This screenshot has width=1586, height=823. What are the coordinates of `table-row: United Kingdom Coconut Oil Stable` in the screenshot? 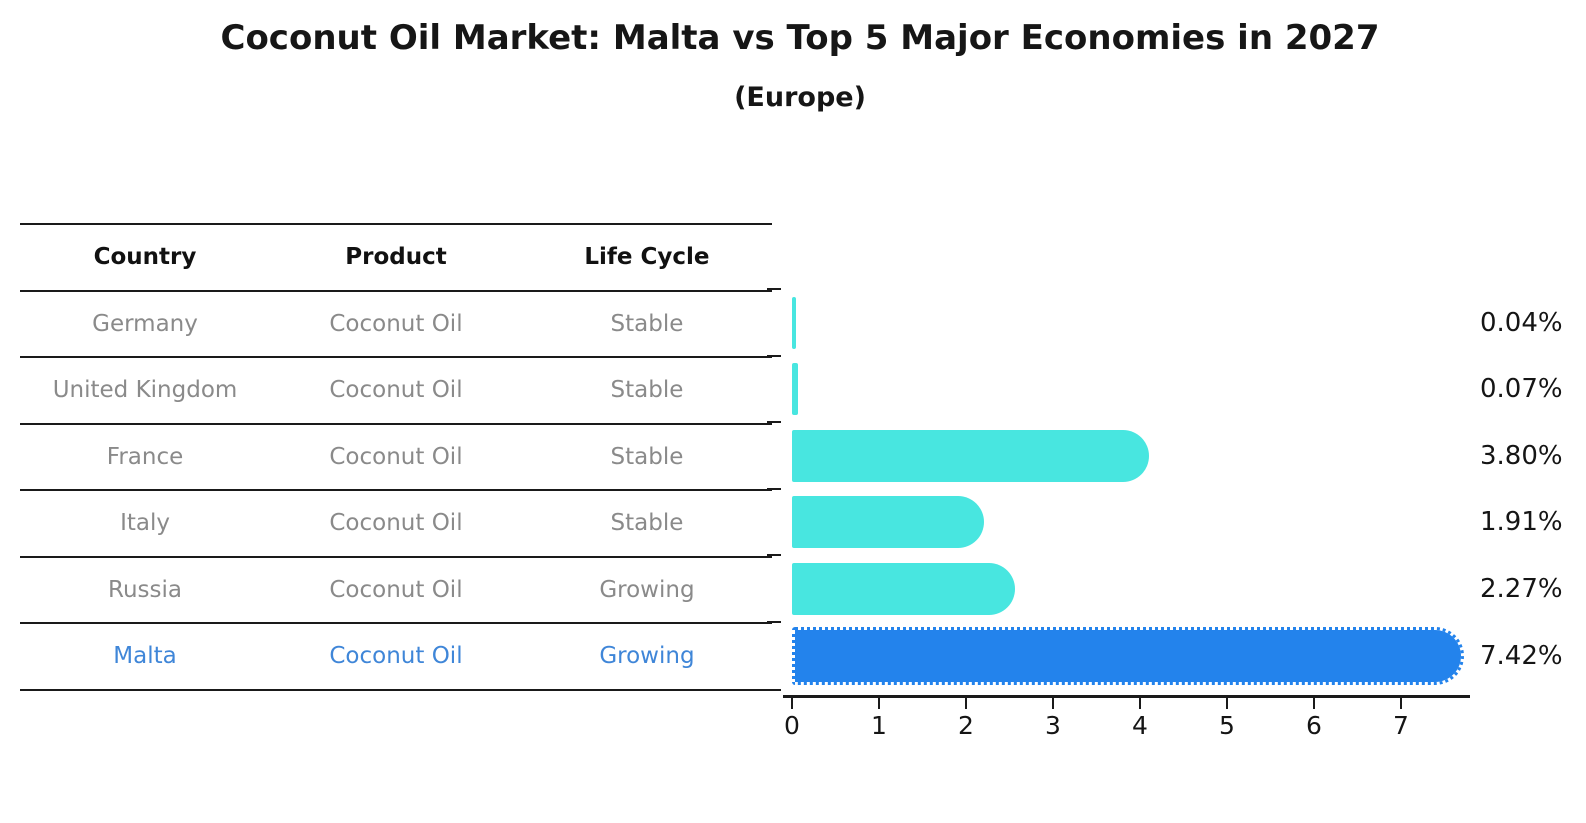 It's located at (396, 389).